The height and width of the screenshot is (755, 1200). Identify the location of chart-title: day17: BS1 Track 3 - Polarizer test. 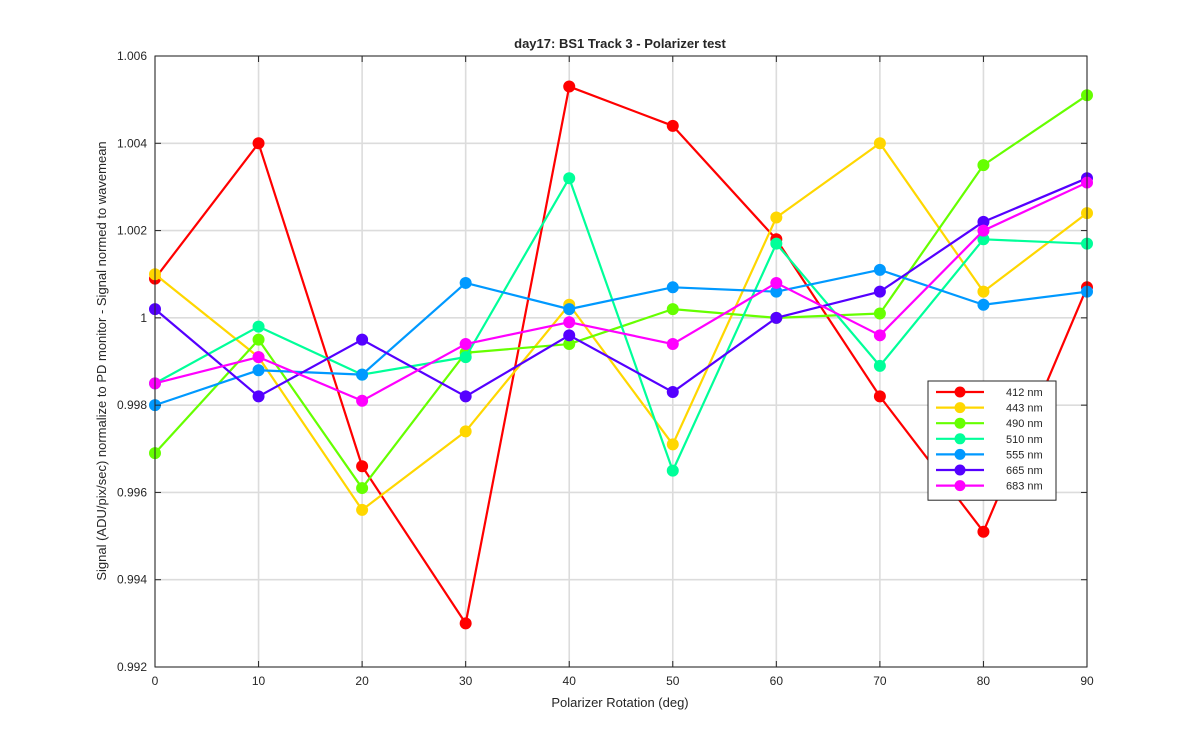
(620, 43).